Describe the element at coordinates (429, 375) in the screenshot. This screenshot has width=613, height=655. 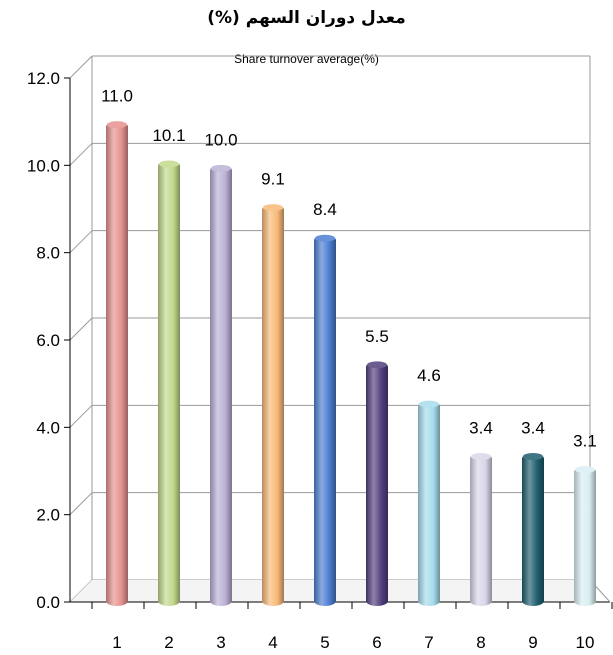
I see `data-label-7: 4.6` at that location.